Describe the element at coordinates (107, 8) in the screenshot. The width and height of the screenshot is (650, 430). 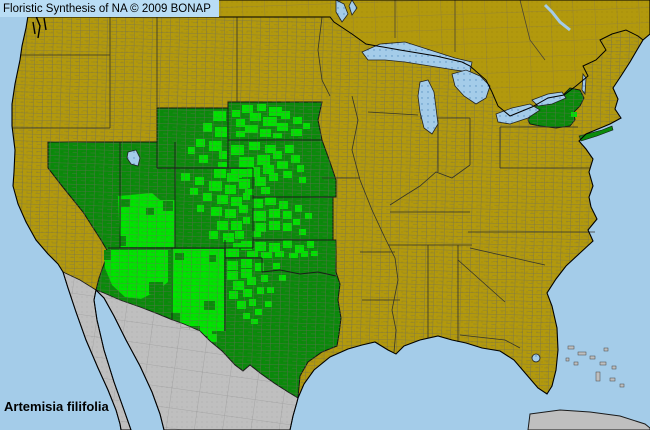
I see `map-title: Floristic Synthesis of NA © 2009 BONAP` at that location.